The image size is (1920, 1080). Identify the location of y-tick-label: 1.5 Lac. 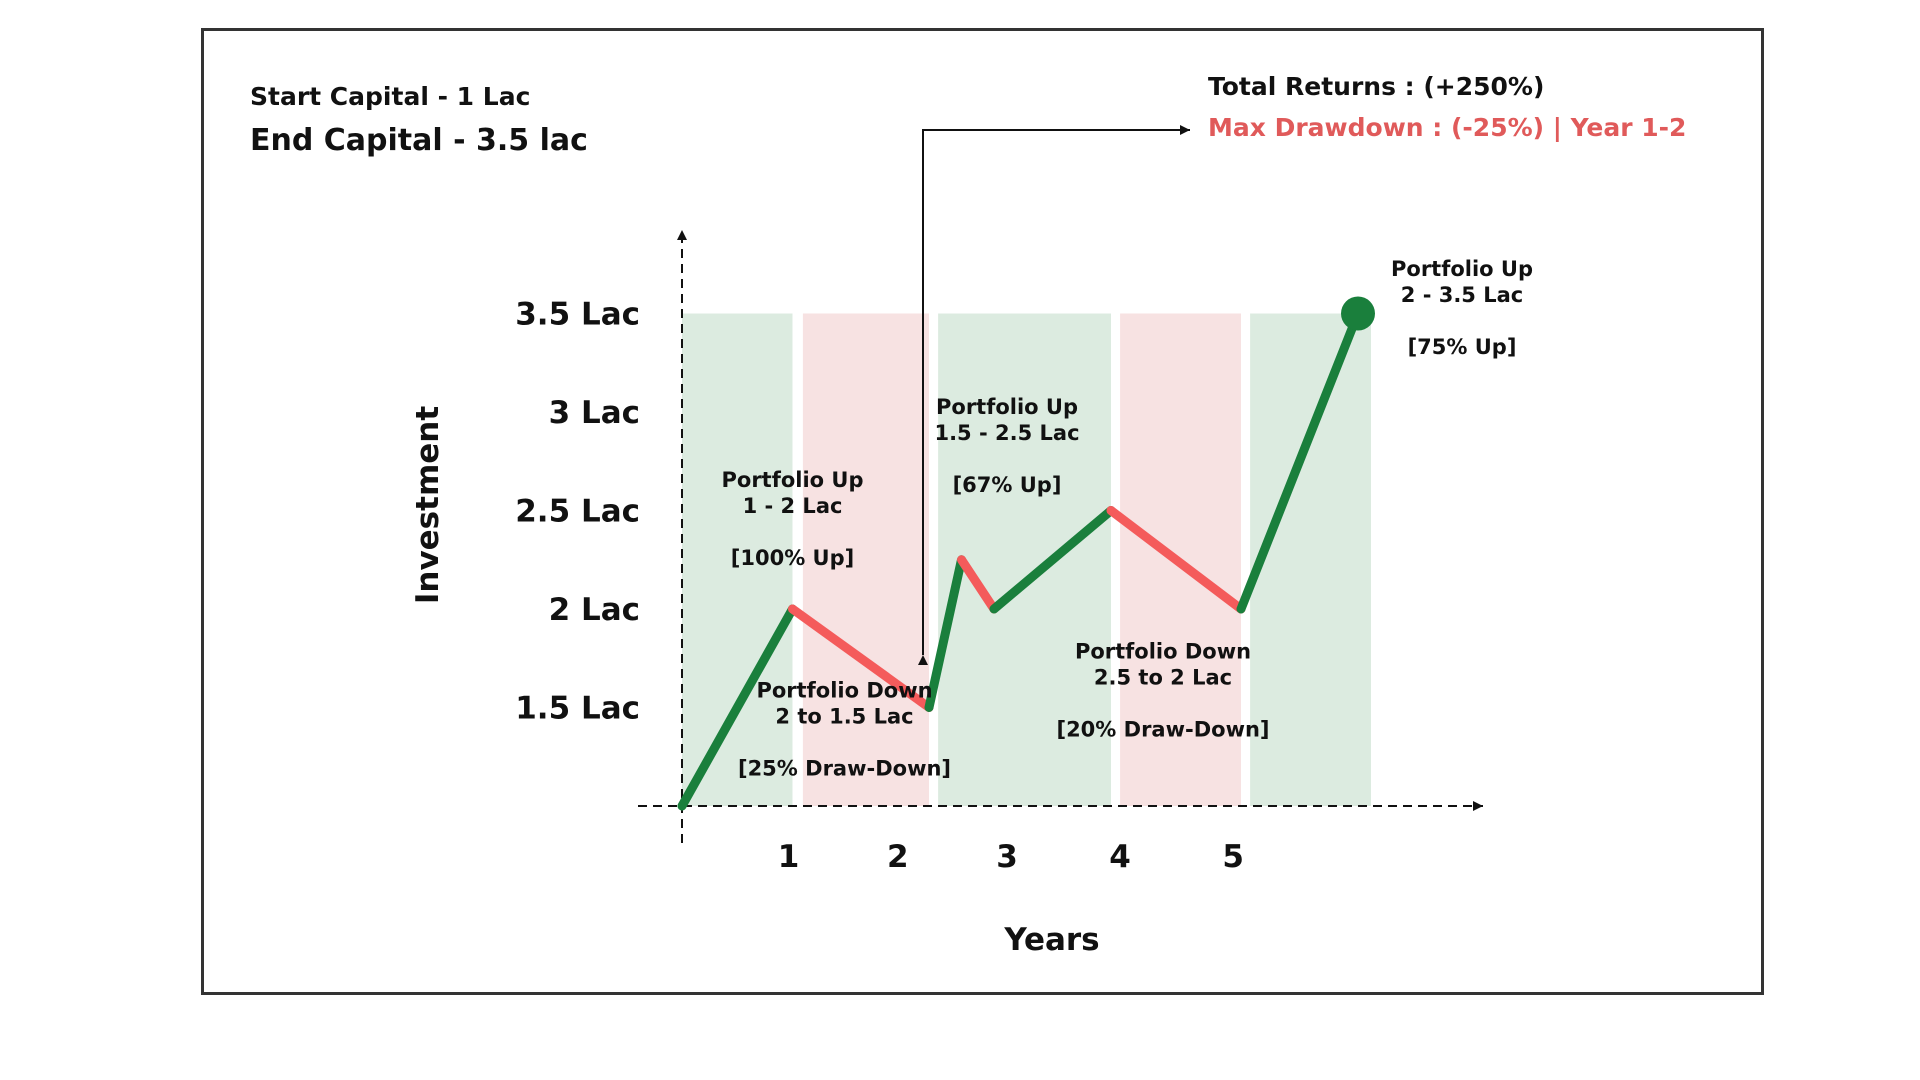
(577, 709).